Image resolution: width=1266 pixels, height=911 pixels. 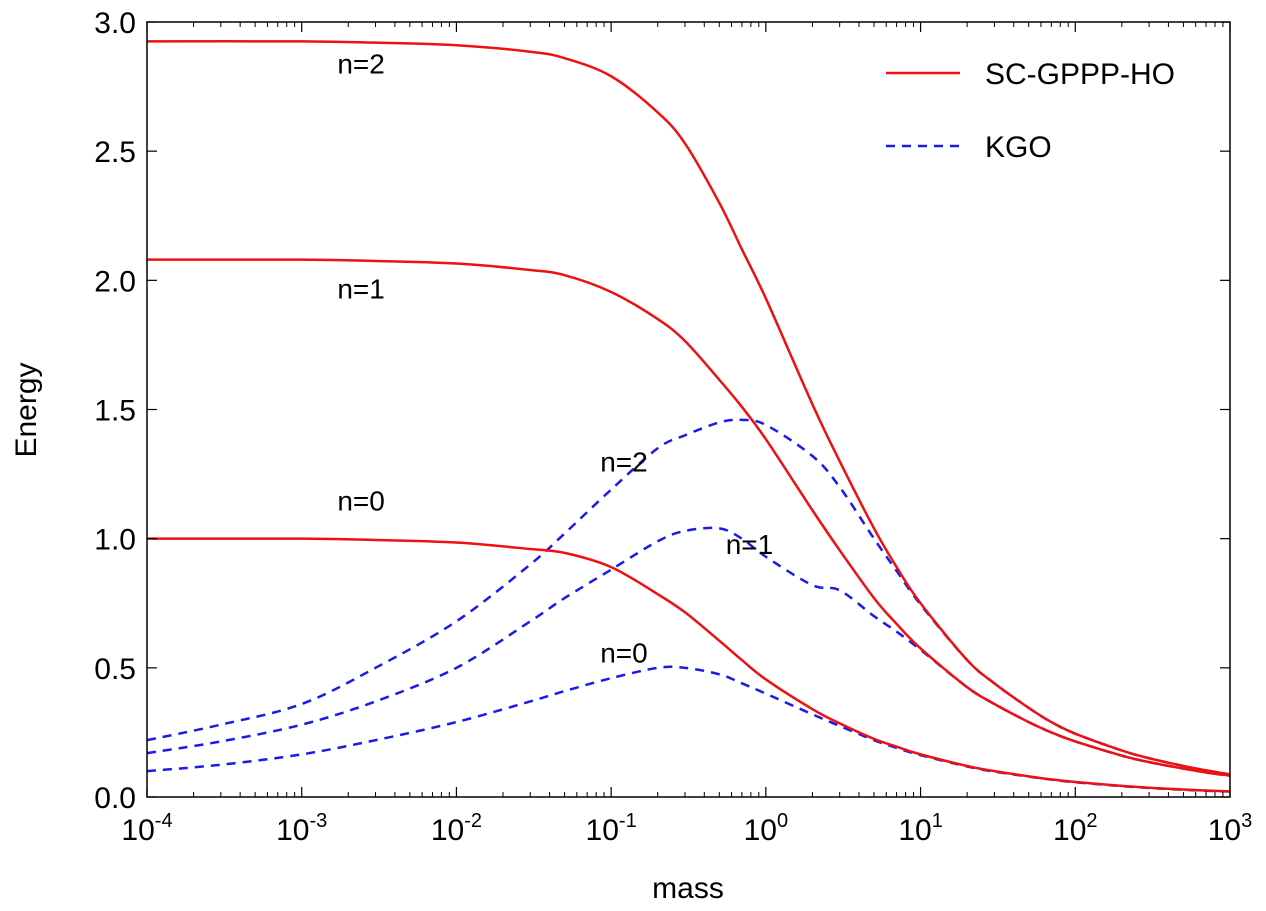 I want to click on legend-label: KGO, so click(x=1018, y=147).